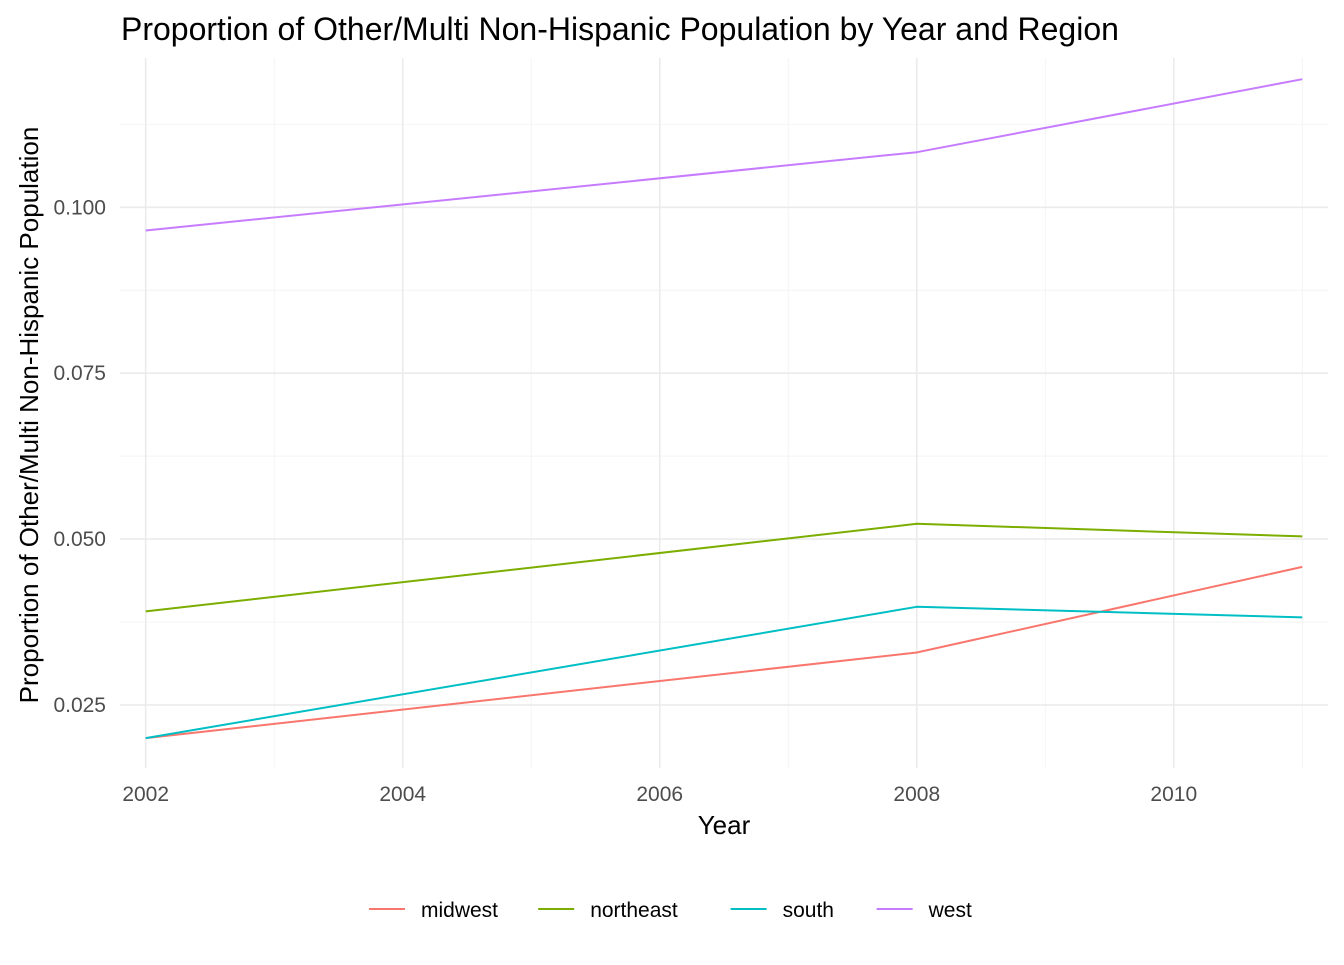 Image resolution: width=1344 pixels, height=965 pixels. I want to click on legend: midwest northeast south west, so click(670, 910).